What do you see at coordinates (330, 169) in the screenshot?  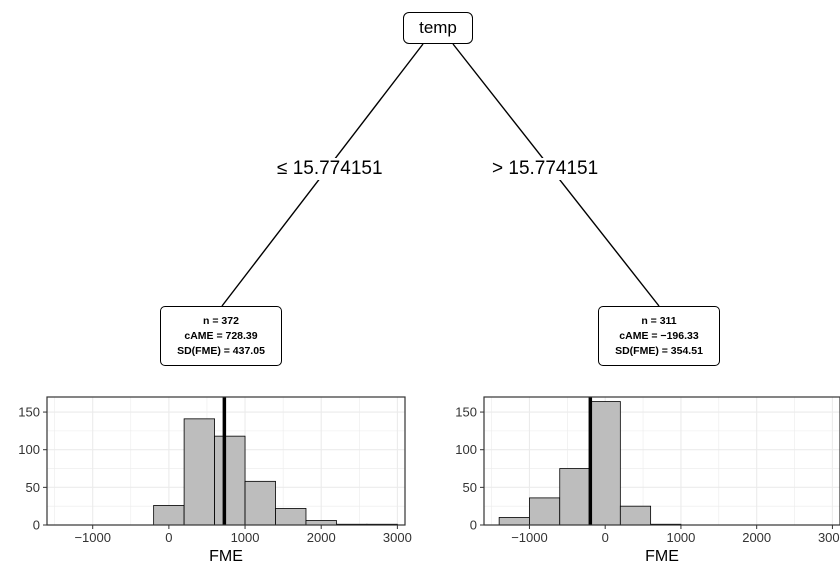 I see `left-edge-label: ≤ 15.774151` at bounding box center [330, 169].